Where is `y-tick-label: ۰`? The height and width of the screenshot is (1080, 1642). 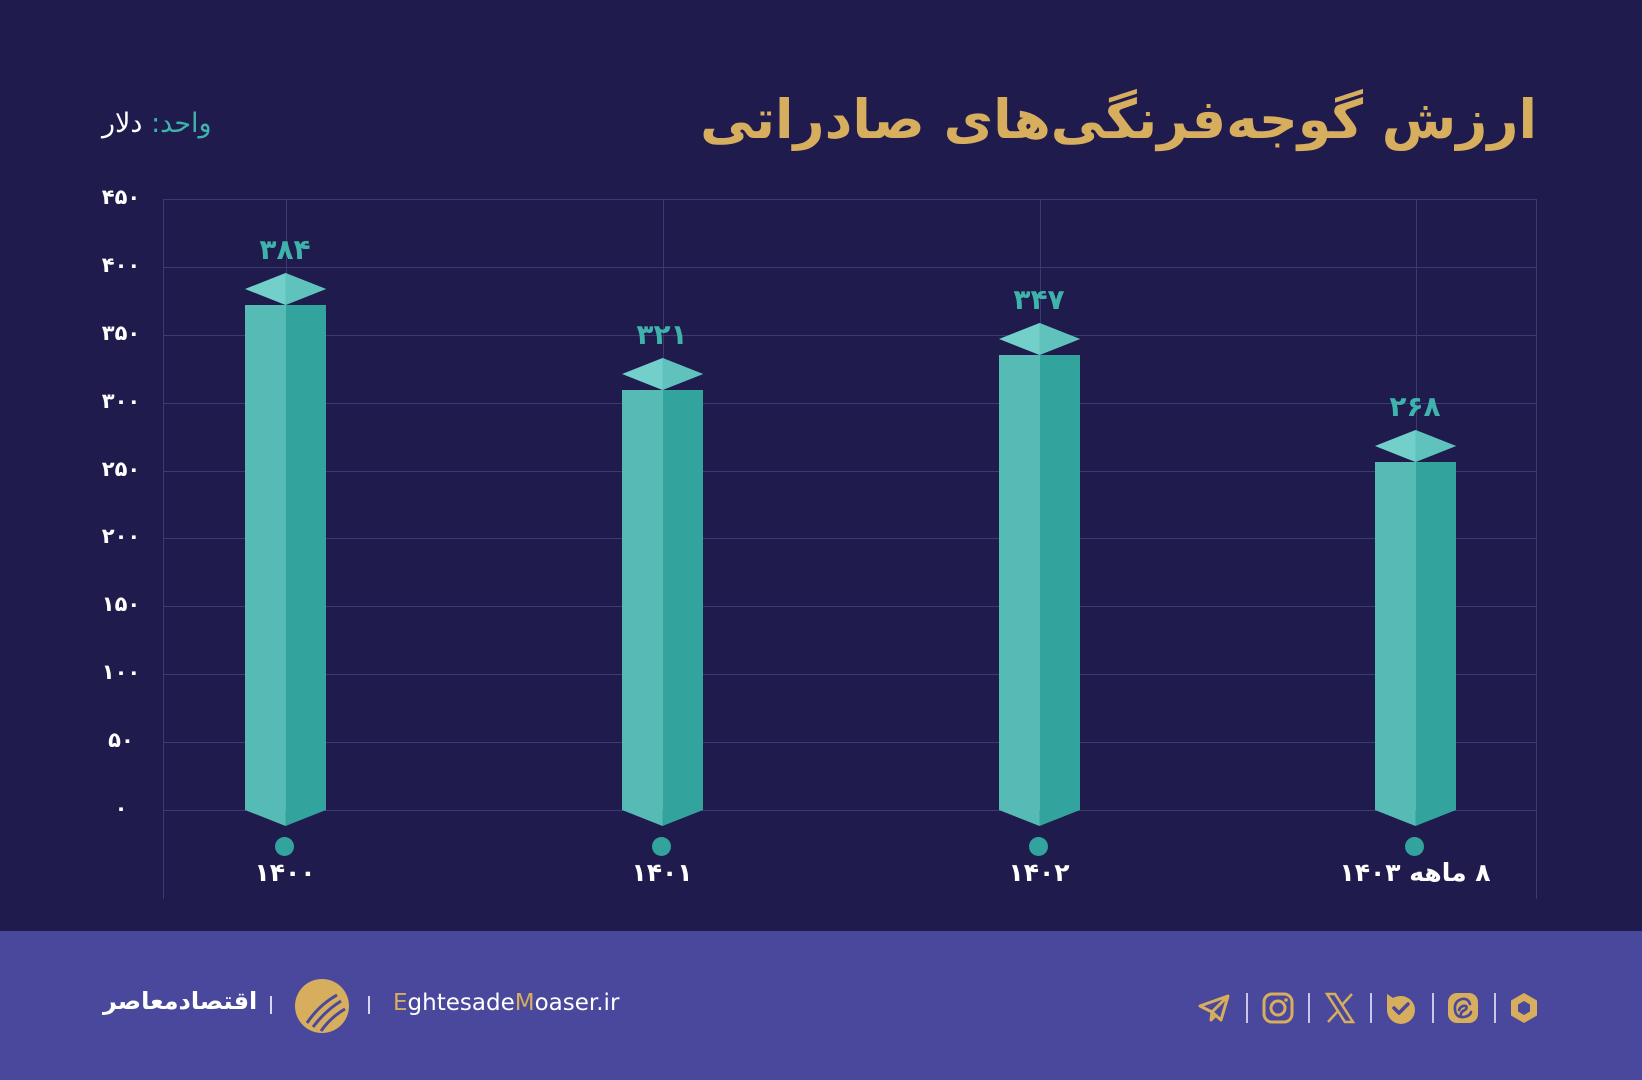 y-tick-label: ۰ is located at coordinates (121, 808).